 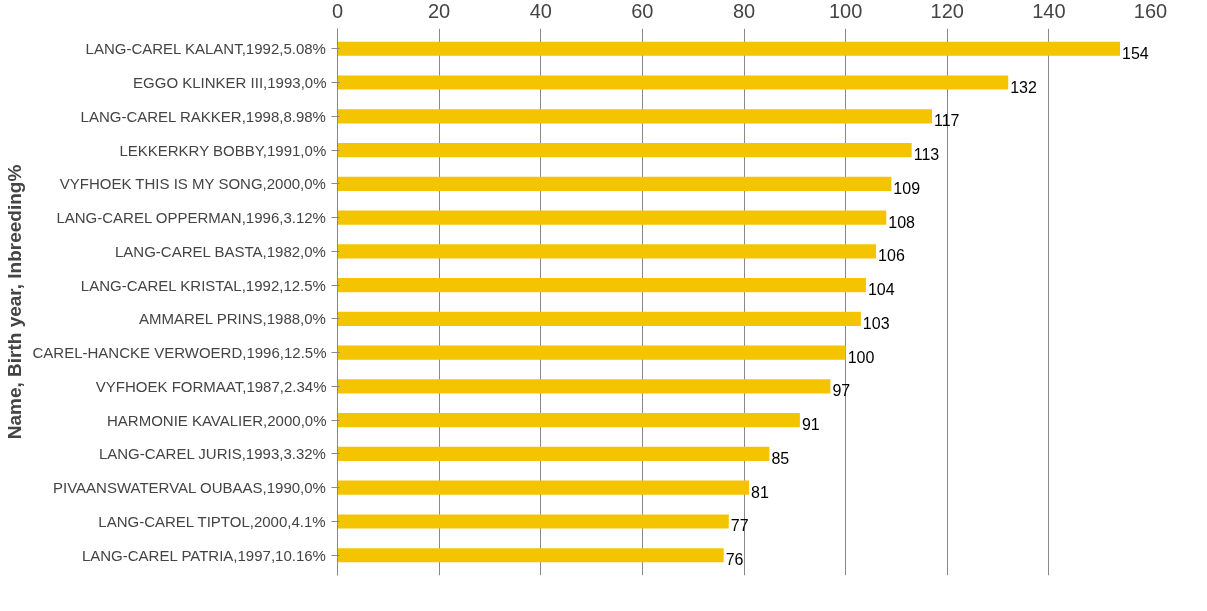 I want to click on x-tick-label: 120, so click(x=947, y=11).